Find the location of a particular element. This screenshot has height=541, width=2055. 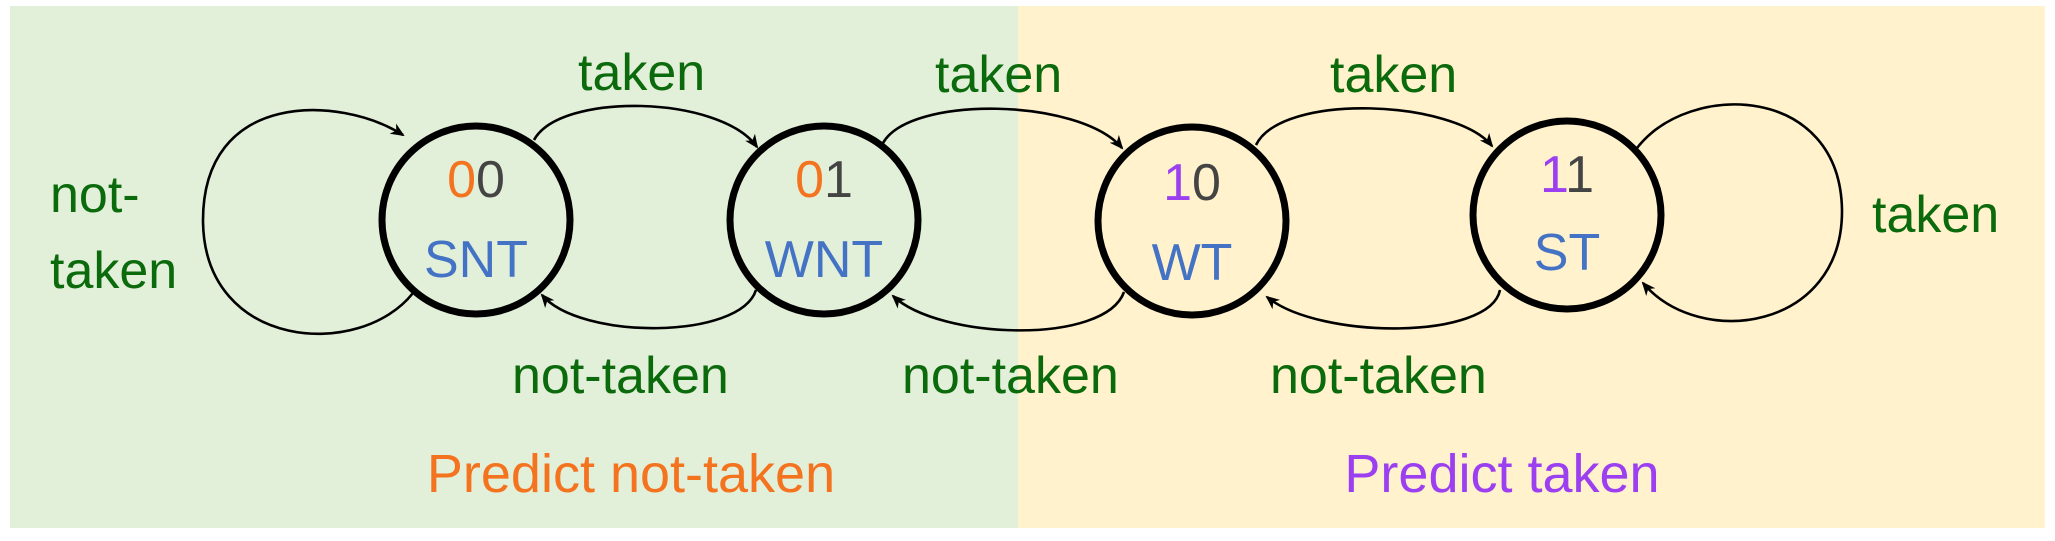

self-loop-st-arrow is located at coordinates (1739, 213).